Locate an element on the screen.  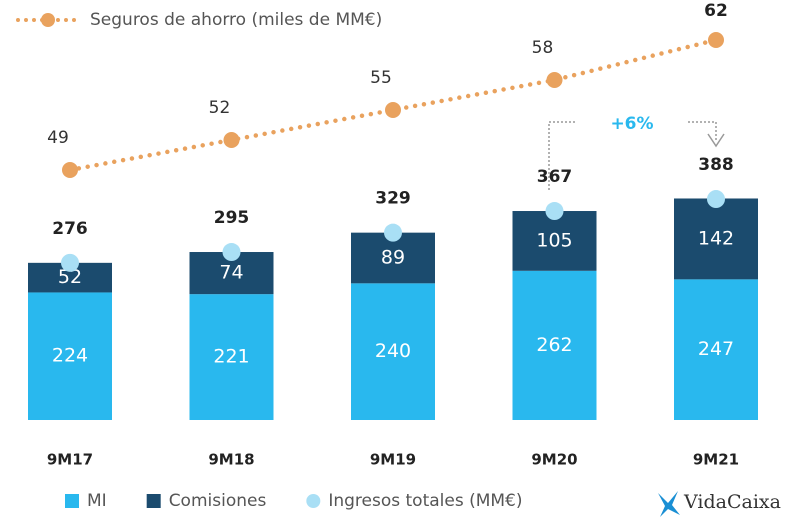
logo-mark is located at coordinates (669, 504).